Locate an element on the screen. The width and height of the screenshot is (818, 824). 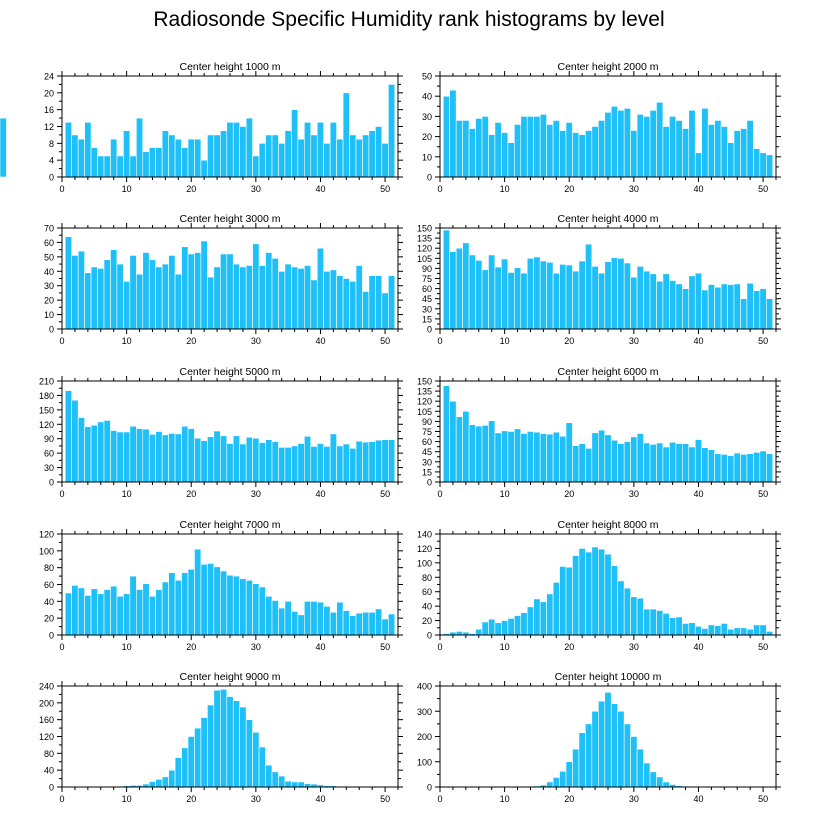
y-tick-label: 150 is located at coordinates (46, 410).